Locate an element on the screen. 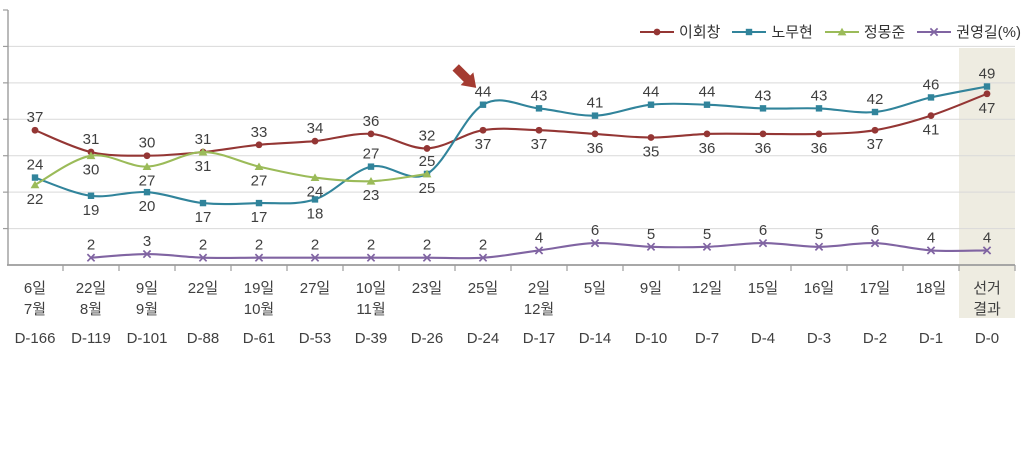 The height and width of the screenshot is (458, 1024). annotation-arrow-icon is located at coordinates (464, 76).